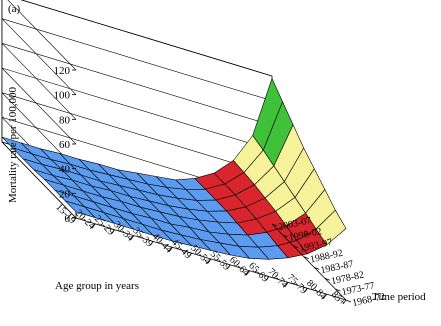  I want to click on x-axis-label: Age group in years, so click(97, 286).